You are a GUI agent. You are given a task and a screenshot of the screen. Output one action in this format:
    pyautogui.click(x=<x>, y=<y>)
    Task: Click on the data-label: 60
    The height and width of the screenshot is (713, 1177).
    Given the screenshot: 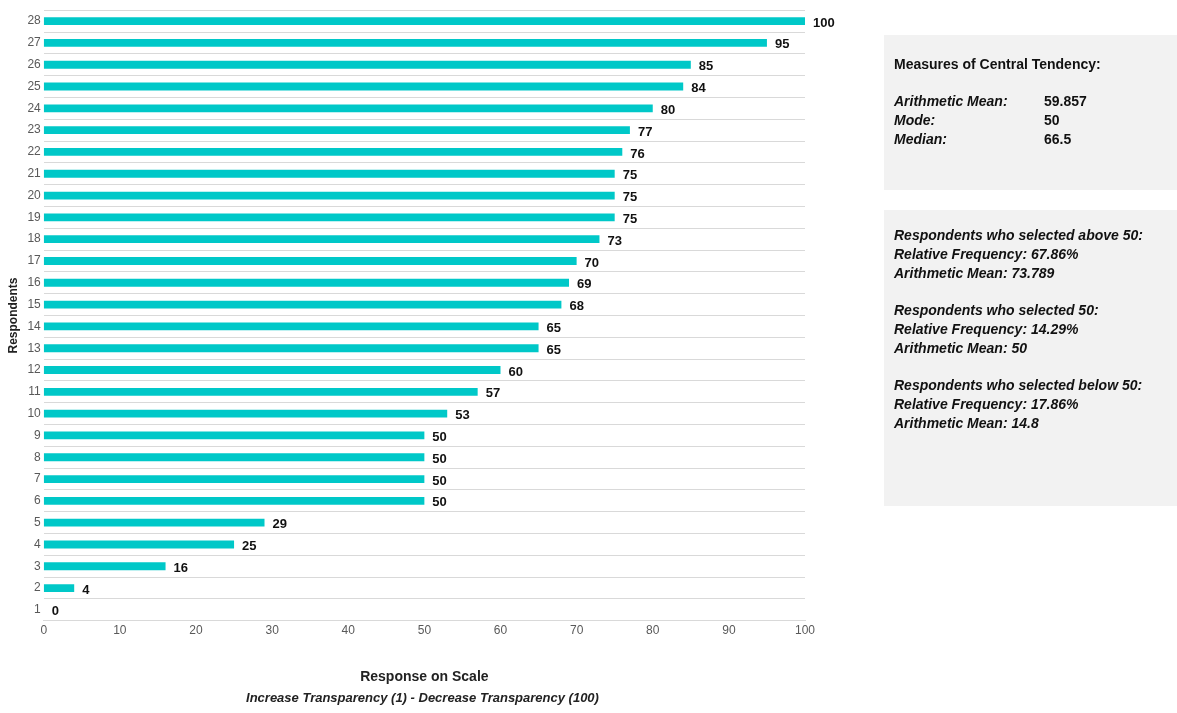 What is the action you would take?
    pyautogui.click(x=515, y=371)
    